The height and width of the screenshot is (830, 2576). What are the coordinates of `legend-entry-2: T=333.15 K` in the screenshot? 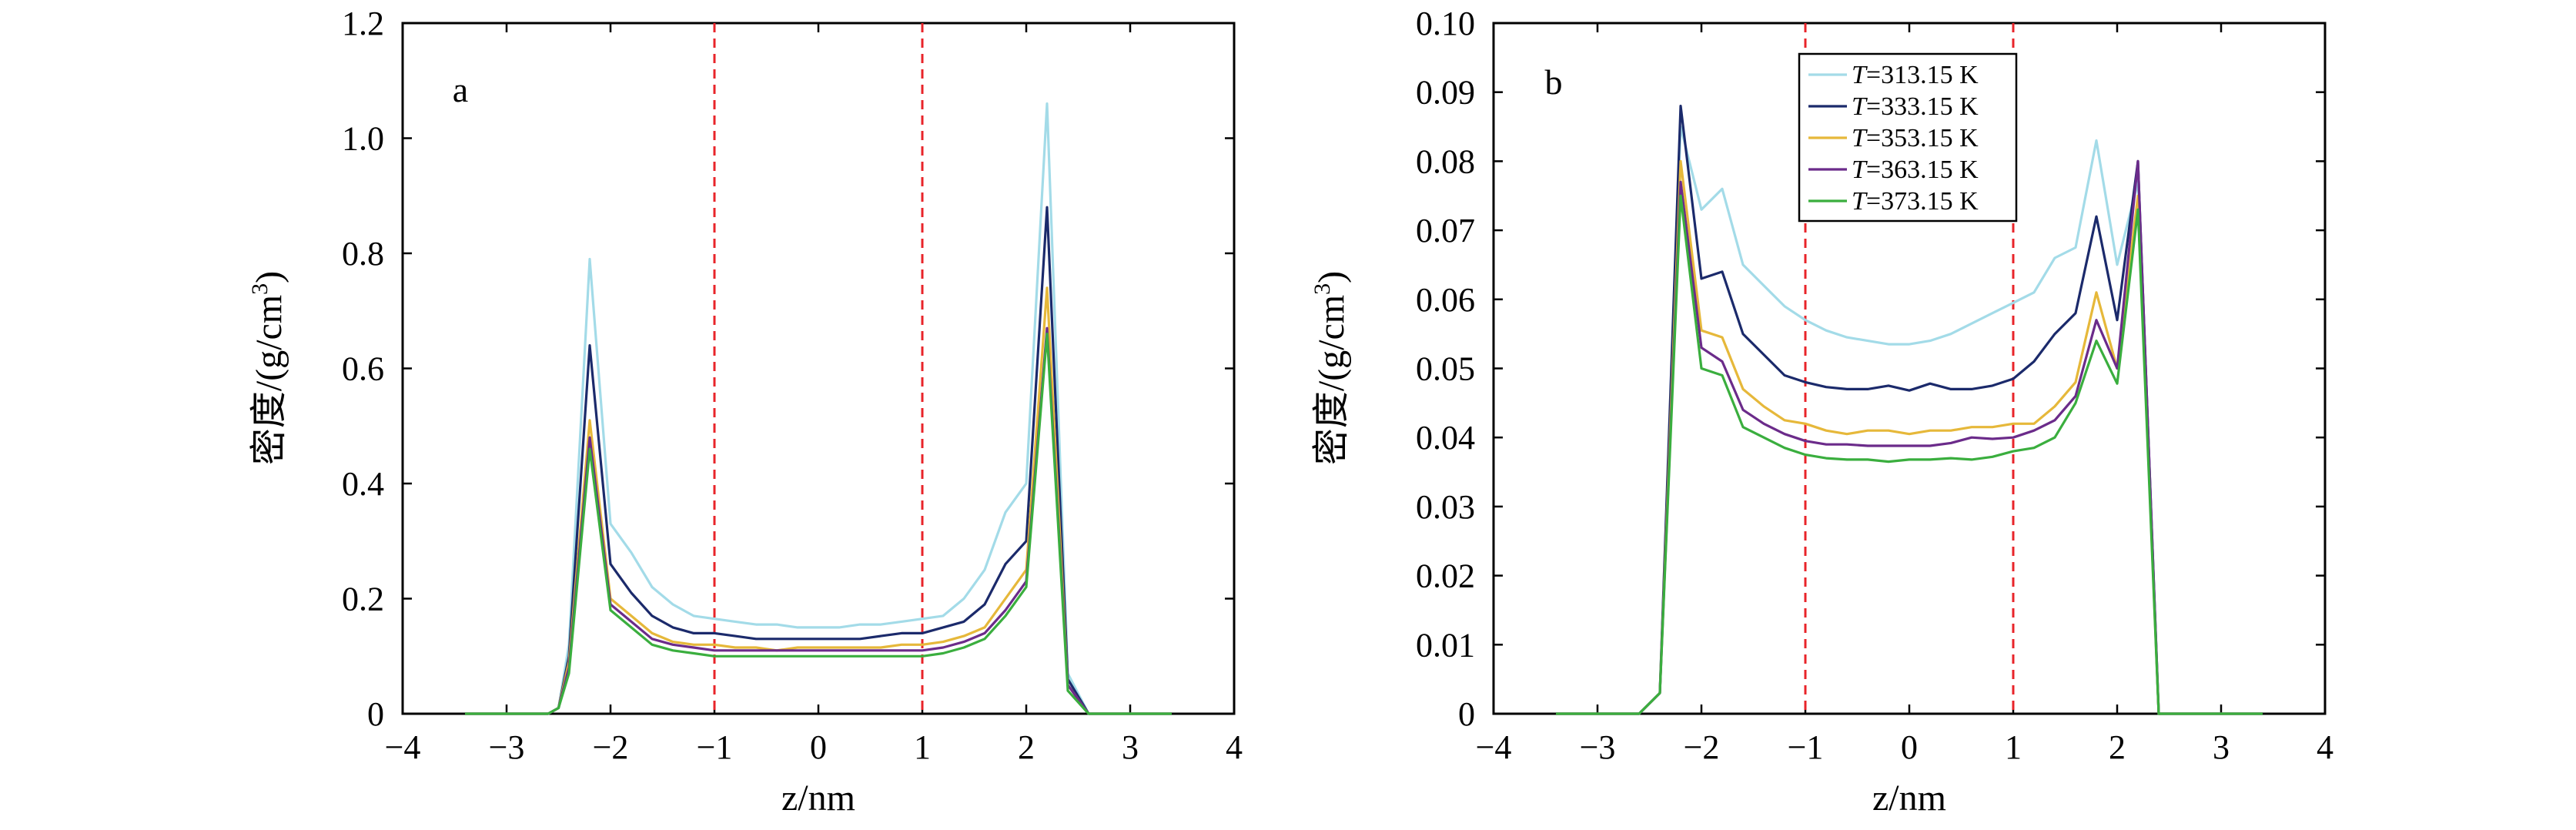 It's located at (1916, 106).